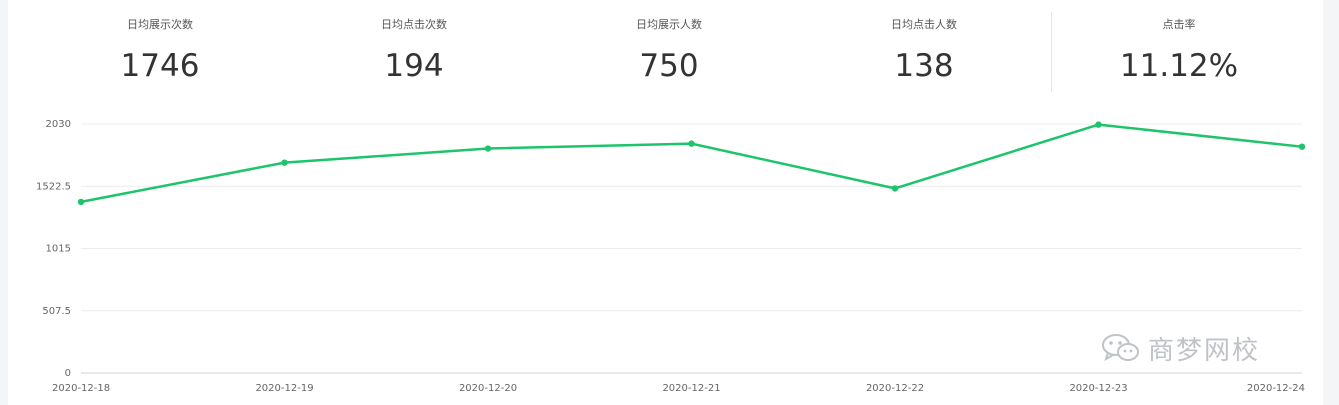 Image resolution: width=1339 pixels, height=405 pixels. Describe the element at coordinates (58, 249) in the screenshot. I see `y-tick-label: 1015` at that location.